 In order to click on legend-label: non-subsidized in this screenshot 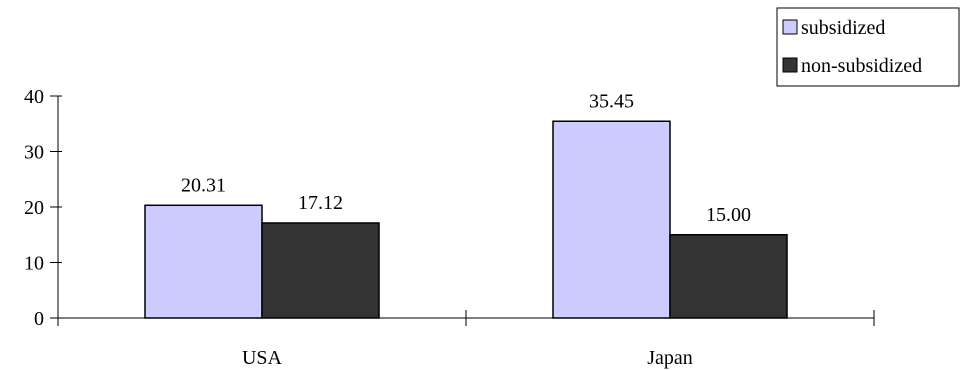, I will do `click(861, 66)`.